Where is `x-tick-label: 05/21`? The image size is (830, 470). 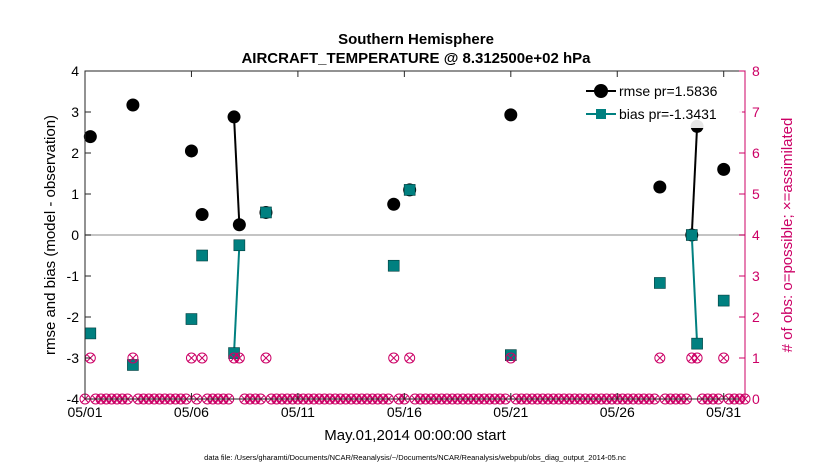 x-tick-label: 05/21 is located at coordinates (510, 412).